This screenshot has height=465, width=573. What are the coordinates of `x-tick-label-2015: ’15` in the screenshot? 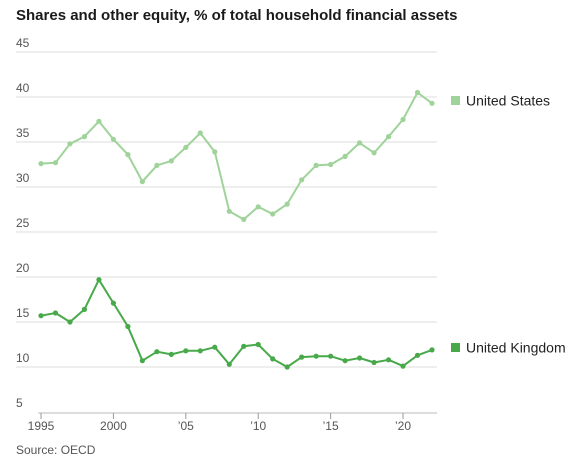 It's located at (331, 426).